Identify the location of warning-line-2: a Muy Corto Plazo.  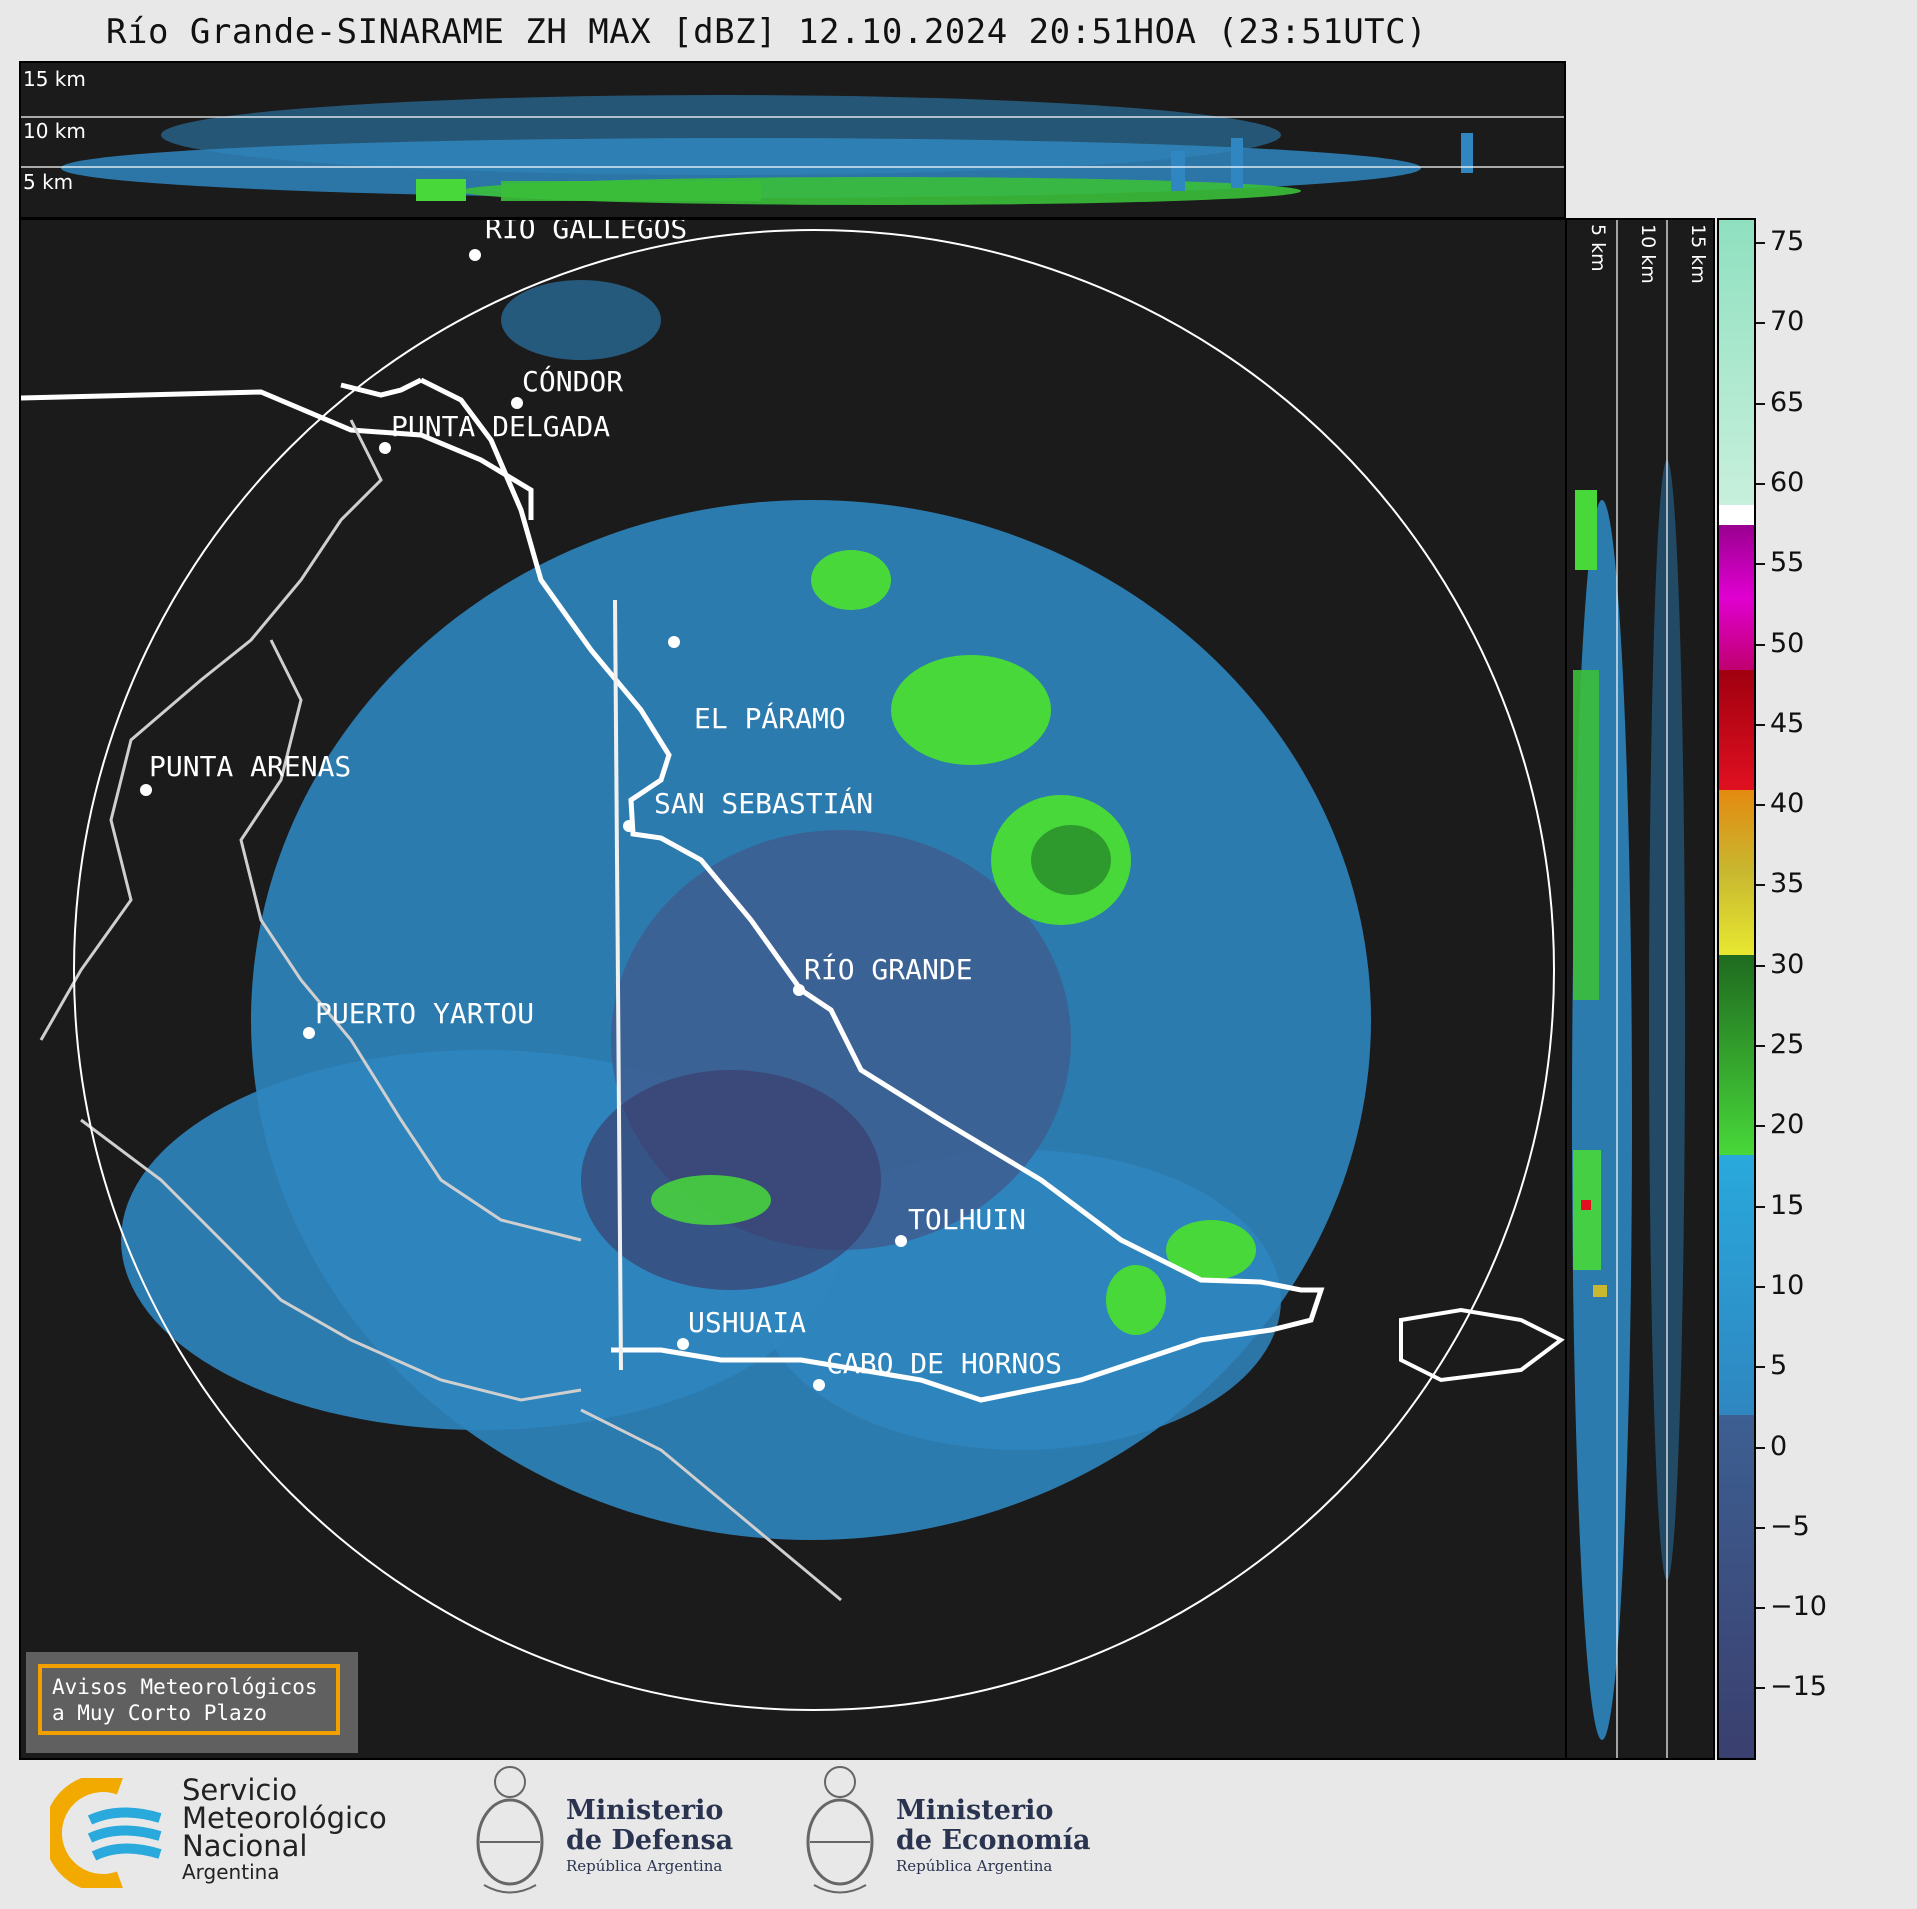
(159, 1713).